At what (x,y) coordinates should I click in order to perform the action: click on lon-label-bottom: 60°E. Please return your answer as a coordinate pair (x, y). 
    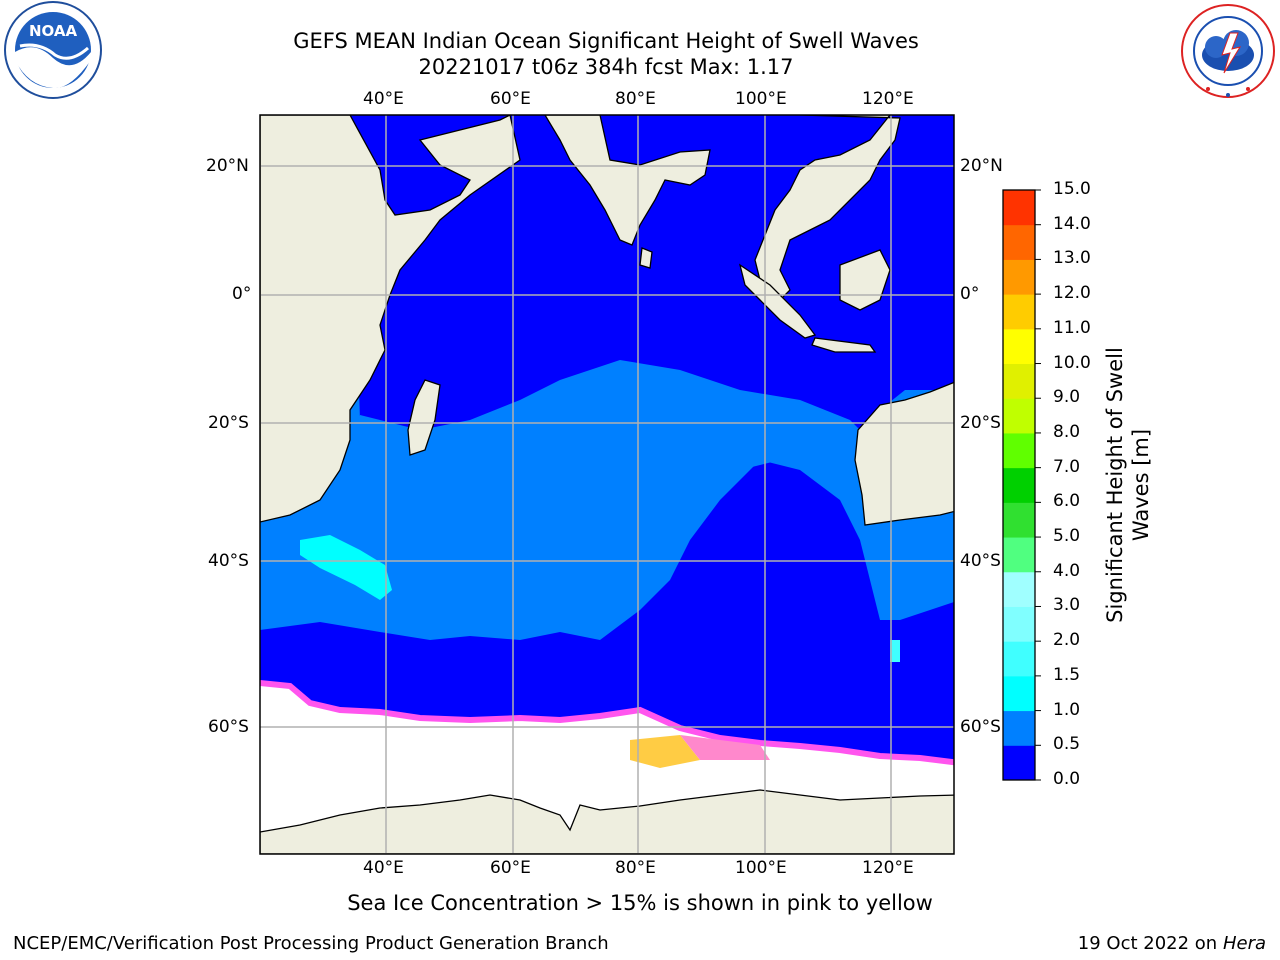
    Looking at the image, I should click on (510, 868).